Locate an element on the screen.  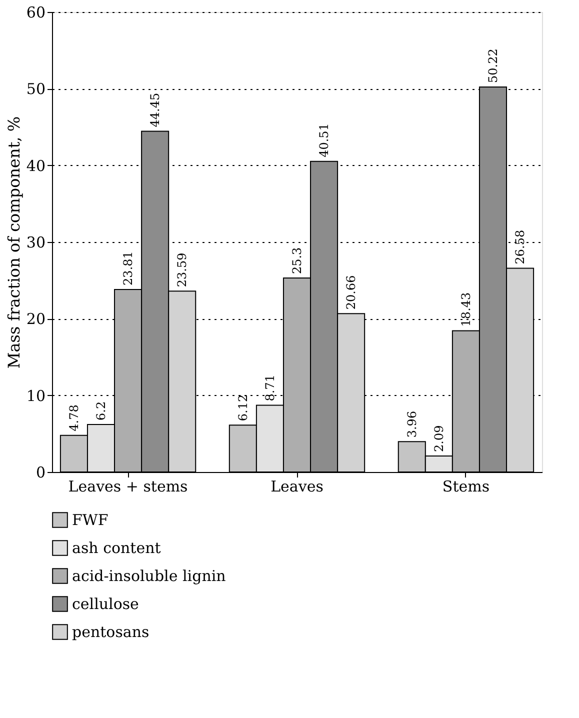
y-tick-label: 60 is located at coordinates (36, 13).